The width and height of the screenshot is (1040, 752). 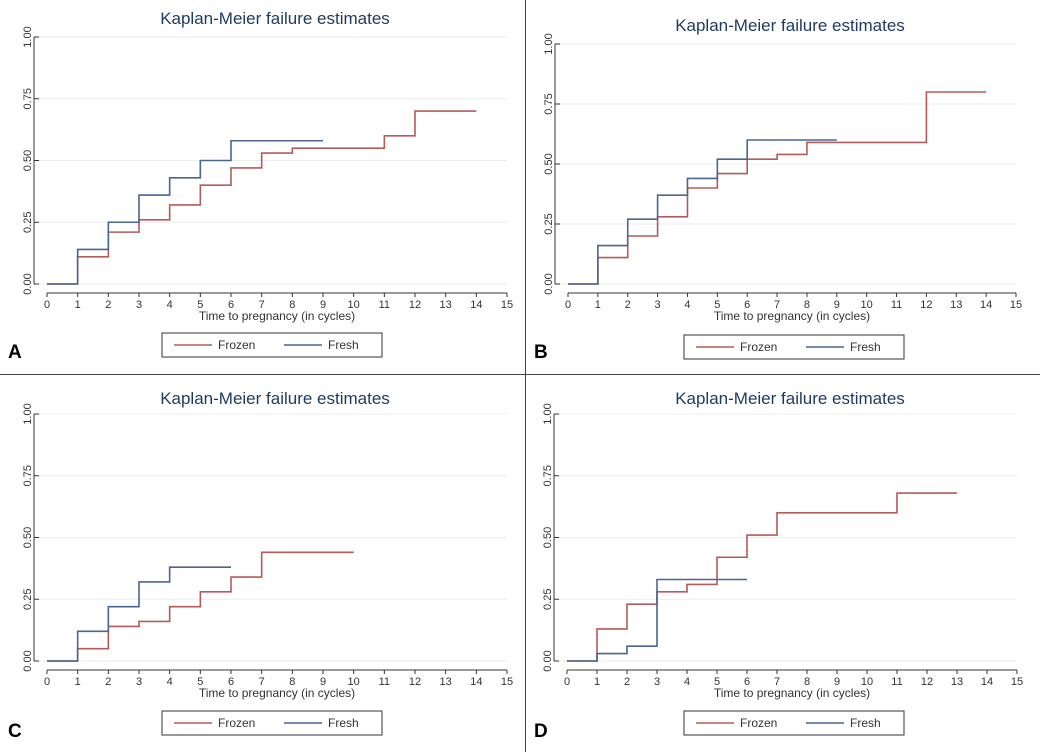 I want to click on legend-label-fresh: Fresh, so click(x=865, y=347).